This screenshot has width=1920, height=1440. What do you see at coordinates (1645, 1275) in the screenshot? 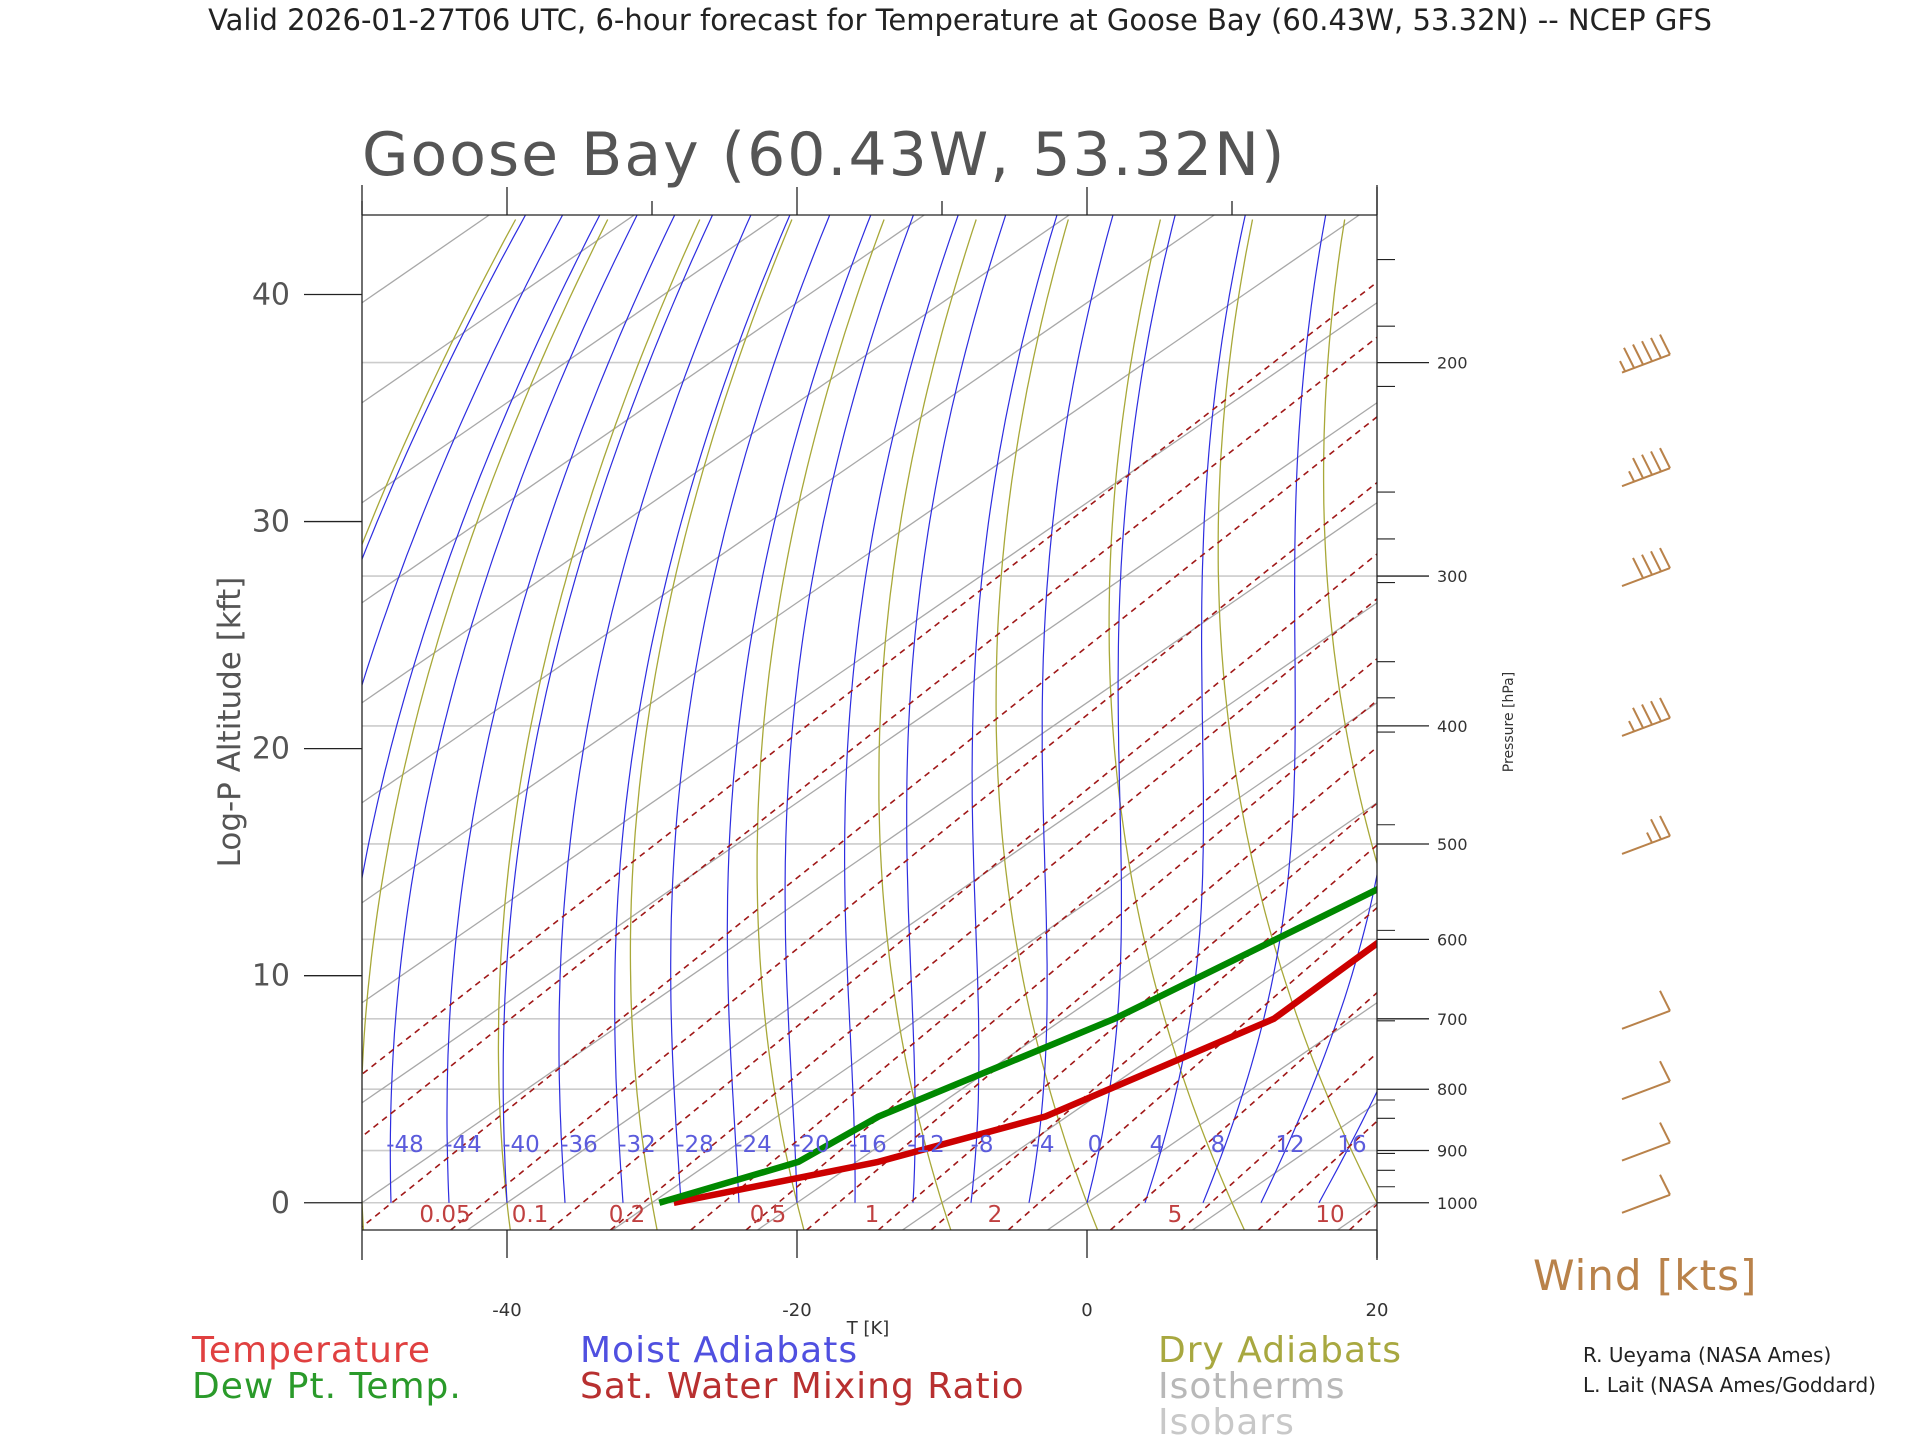
I see `wind-label: Wind [kts]` at bounding box center [1645, 1275].